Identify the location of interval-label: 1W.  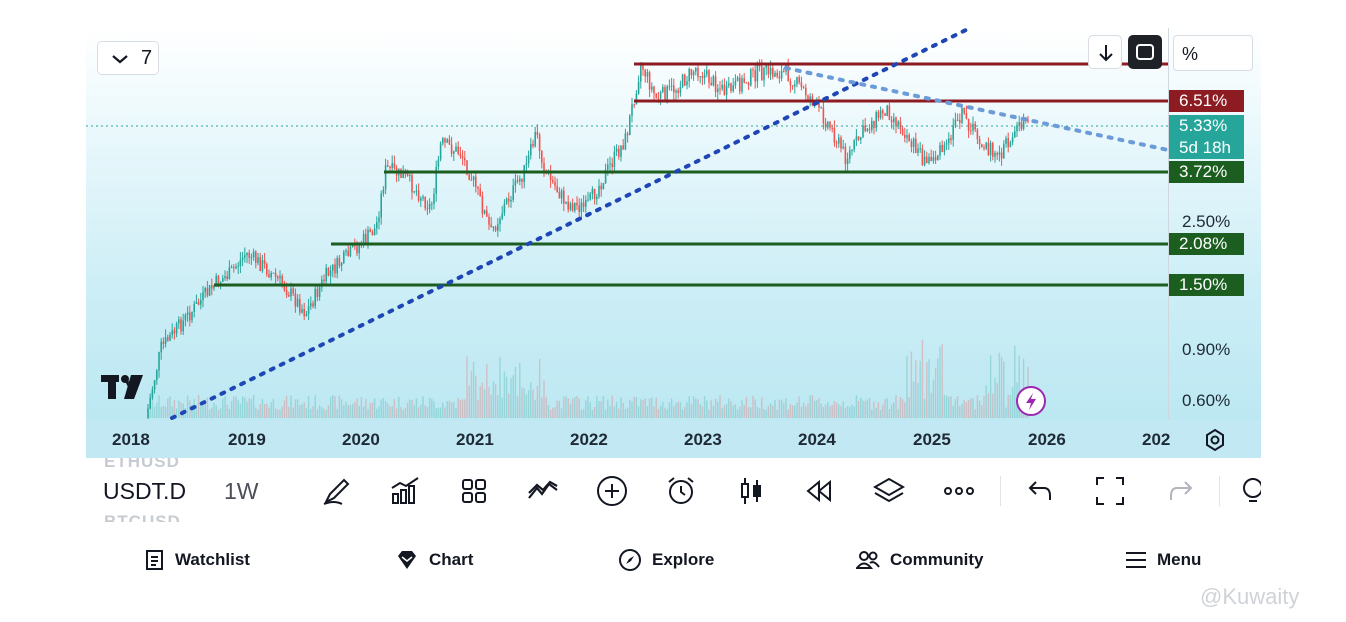
(241, 491).